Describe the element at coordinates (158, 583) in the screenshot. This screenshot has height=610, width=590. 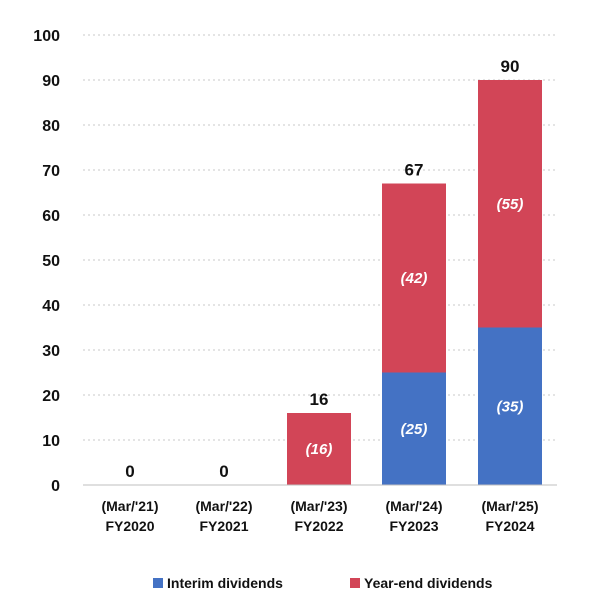
I see `legend-swatch-interim` at that location.